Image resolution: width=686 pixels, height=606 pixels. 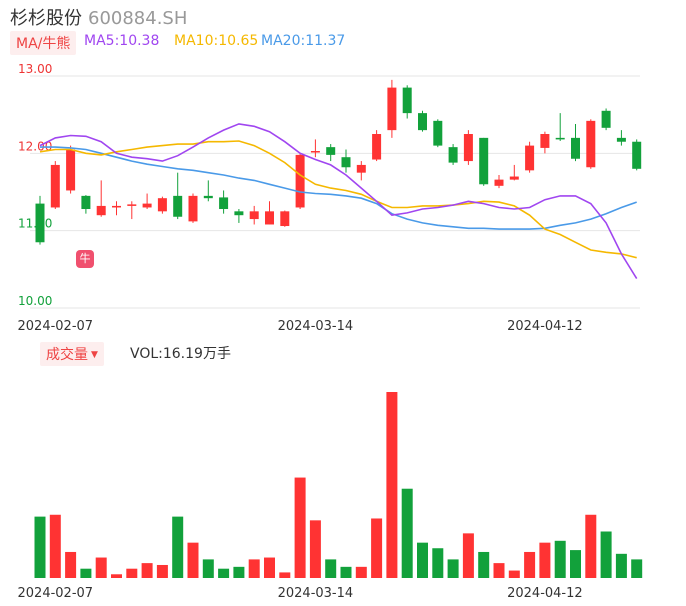 I want to click on ma5-legend: MA5:10.38, so click(x=122, y=41).